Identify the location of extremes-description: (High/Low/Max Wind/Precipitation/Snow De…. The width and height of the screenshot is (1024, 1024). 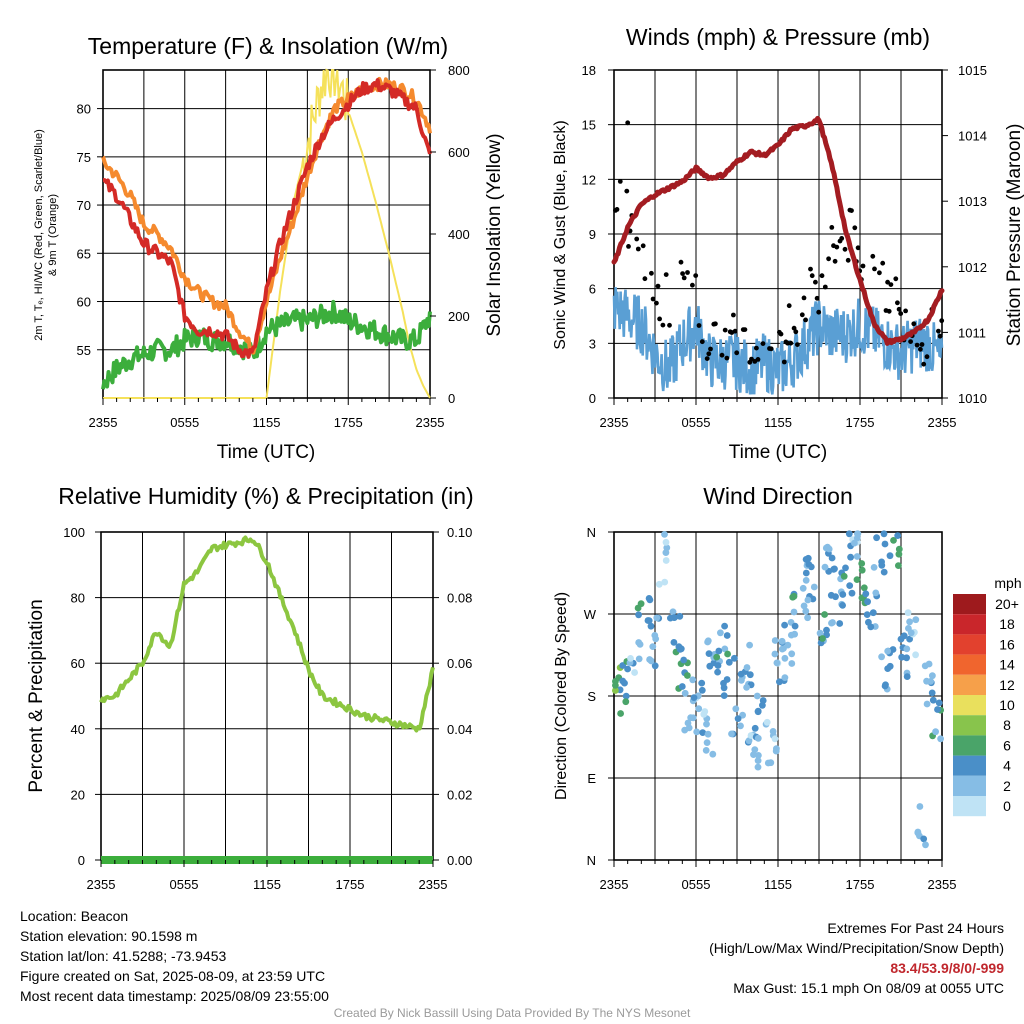
(856, 948).